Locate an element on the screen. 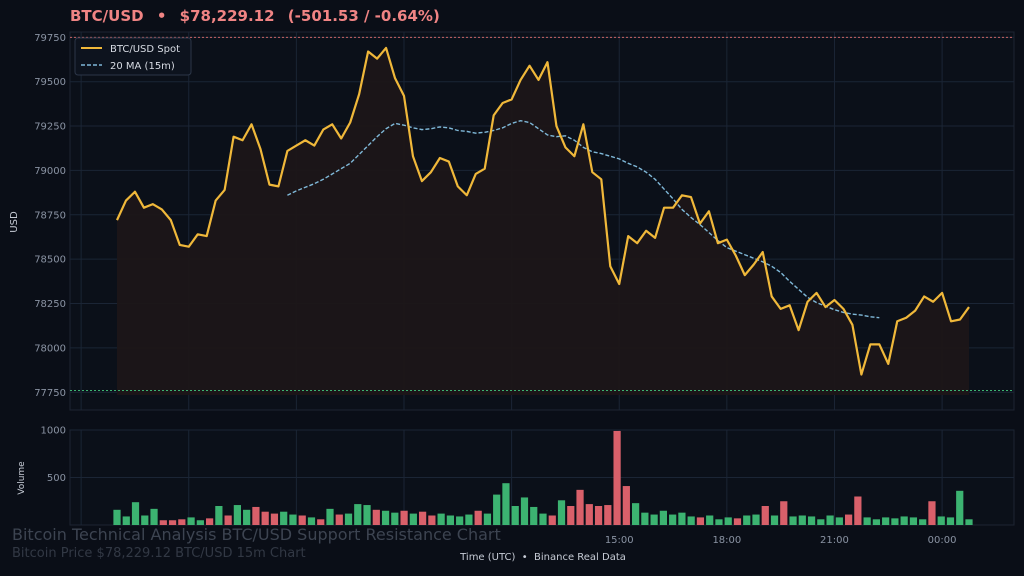 This screenshot has height=576, width=1024. legend-box is located at coordinates (133, 56).